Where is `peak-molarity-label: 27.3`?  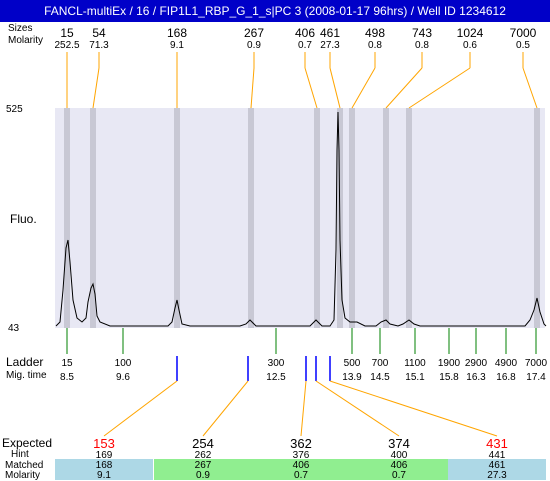 peak-molarity-label: 27.3 is located at coordinates (330, 45).